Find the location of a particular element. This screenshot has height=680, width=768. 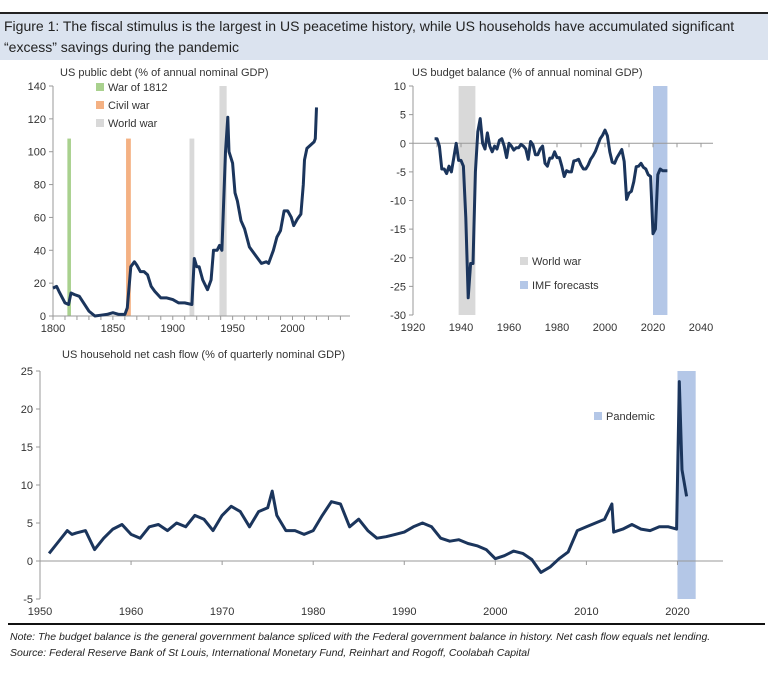

x-tick-label: 1990 is located at coordinates (404, 612).